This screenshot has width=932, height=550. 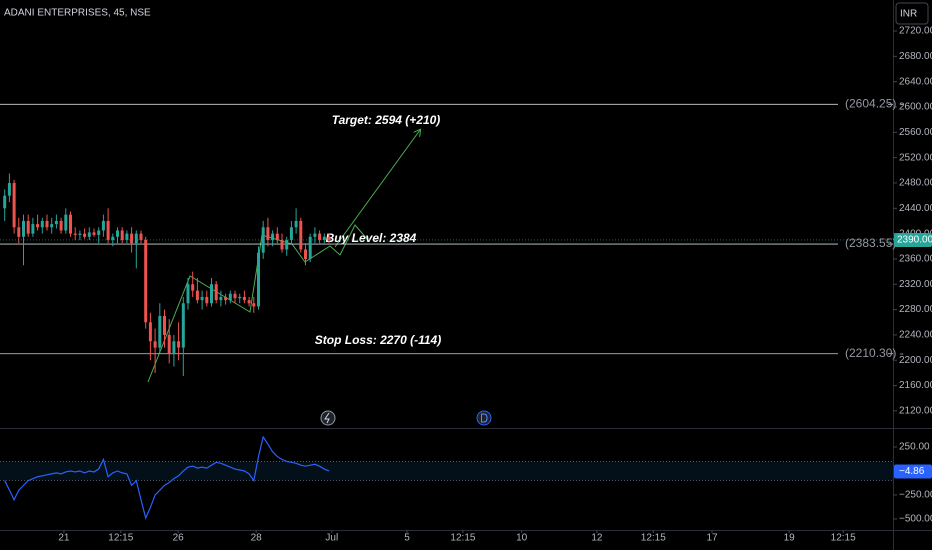 What do you see at coordinates (915, 411) in the screenshot?
I see `y-tick-label: 2120.00` at bounding box center [915, 411].